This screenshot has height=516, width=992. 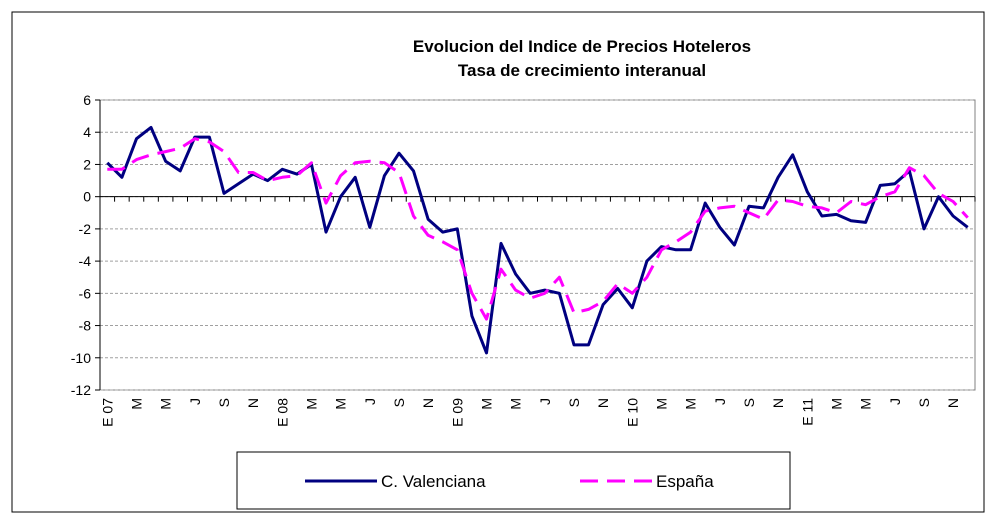 I want to click on x-tick-label: E 07, so click(x=107, y=412).